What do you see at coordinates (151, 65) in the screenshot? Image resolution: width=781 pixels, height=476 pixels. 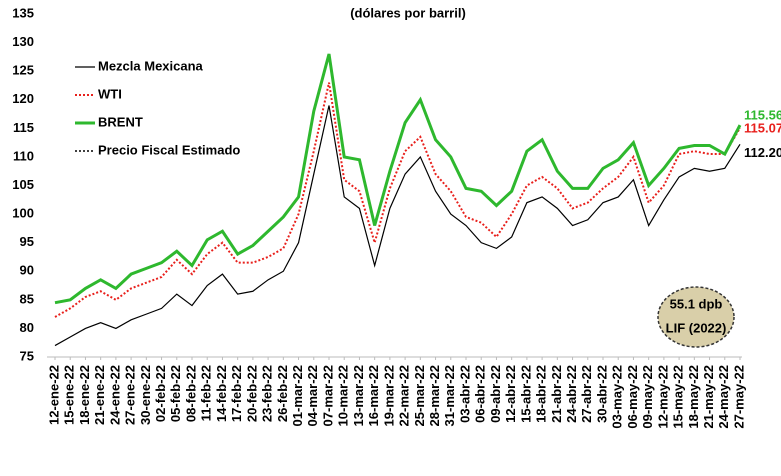 I see `legend-label: Mezcla Mexicana` at bounding box center [151, 65].